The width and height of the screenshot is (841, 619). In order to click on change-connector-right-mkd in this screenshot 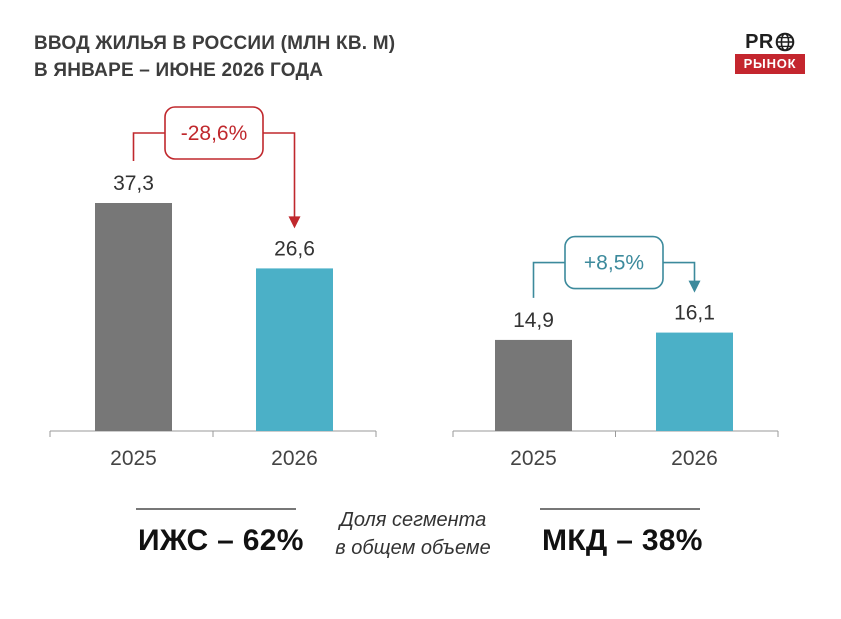, I will do `click(679, 271)`.